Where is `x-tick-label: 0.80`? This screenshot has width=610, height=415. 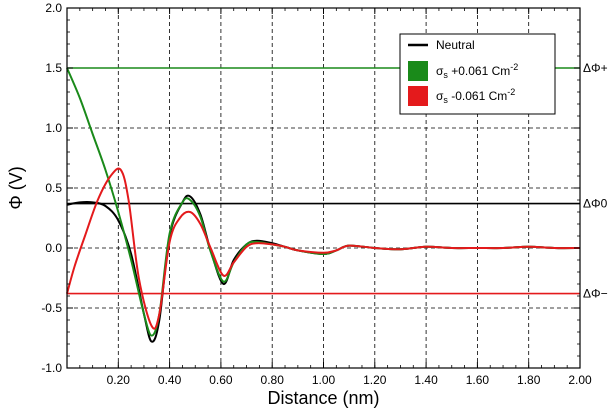 x-tick-label: 0.80 is located at coordinates (273, 380).